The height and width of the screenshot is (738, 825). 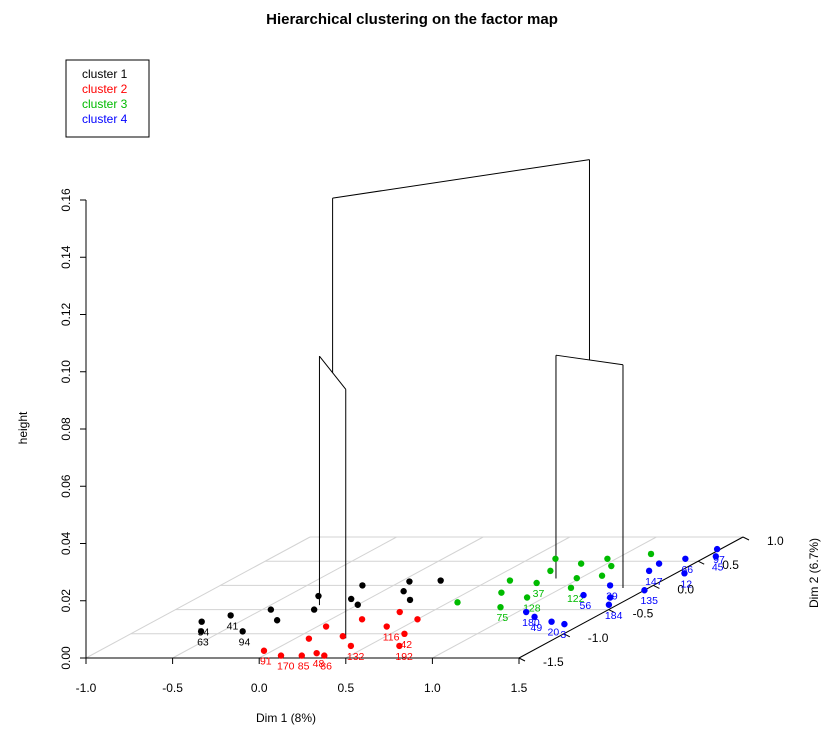 What do you see at coordinates (107, 98) in the screenshot?
I see `legend-box` at bounding box center [107, 98].